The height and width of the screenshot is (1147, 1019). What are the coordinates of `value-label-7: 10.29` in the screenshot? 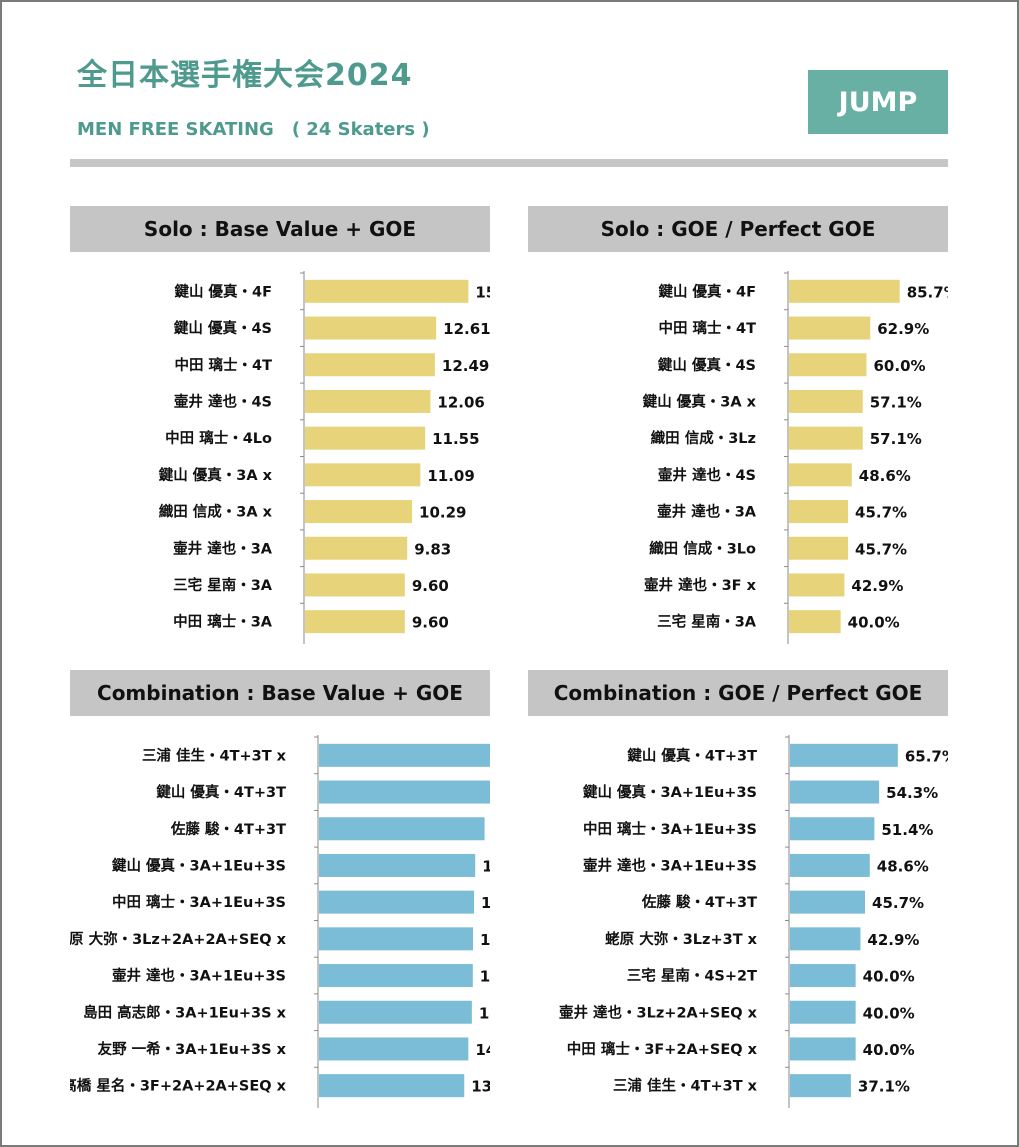 It's located at (442, 513).